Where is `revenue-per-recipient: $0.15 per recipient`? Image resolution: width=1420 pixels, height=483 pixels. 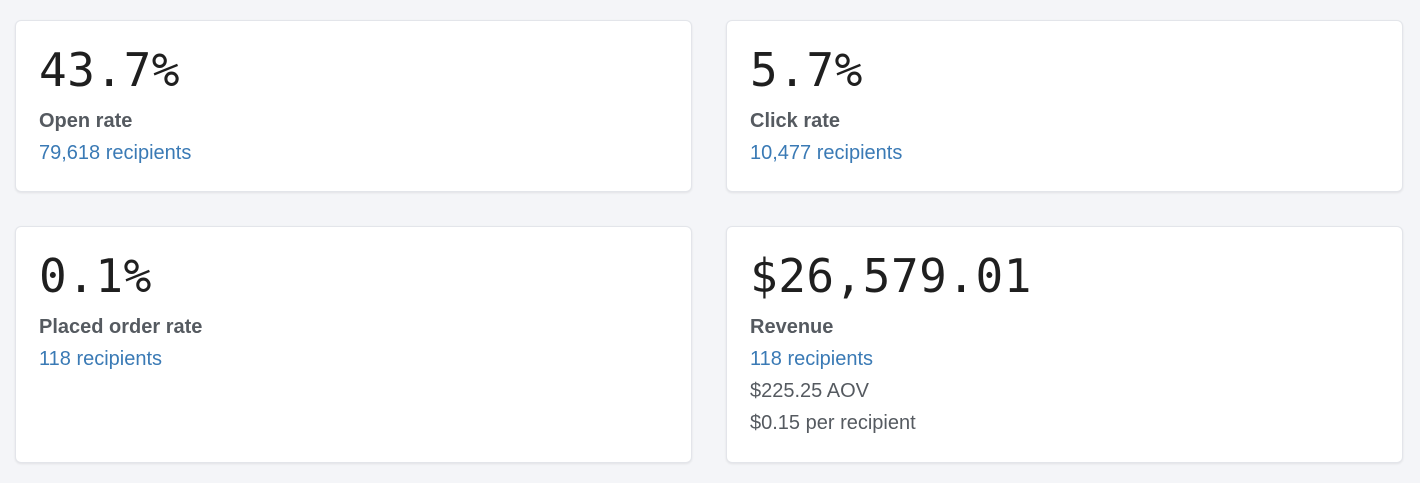 revenue-per-recipient: $0.15 per recipient is located at coordinates (833, 423).